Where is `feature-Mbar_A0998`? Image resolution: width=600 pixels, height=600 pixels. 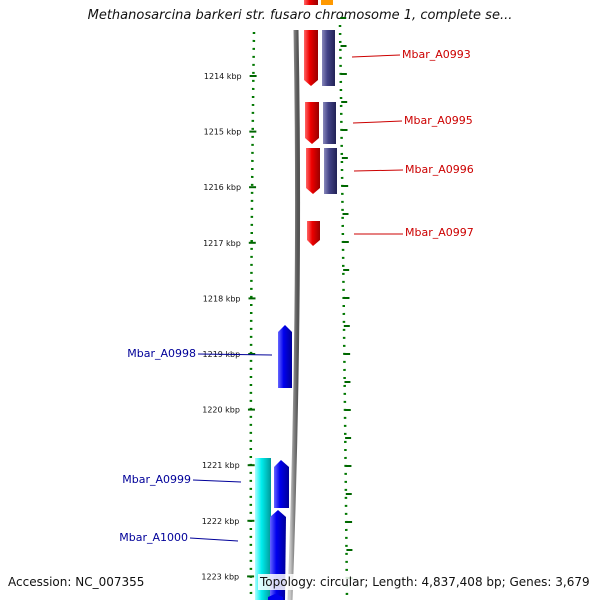 feature-Mbar_A0998 is located at coordinates (285, 356).